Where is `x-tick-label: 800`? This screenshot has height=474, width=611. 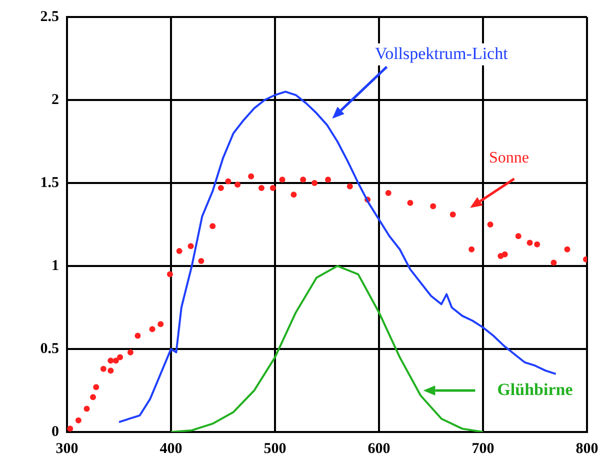 x-tick-label: 800 is located at coordinates (587, 448).